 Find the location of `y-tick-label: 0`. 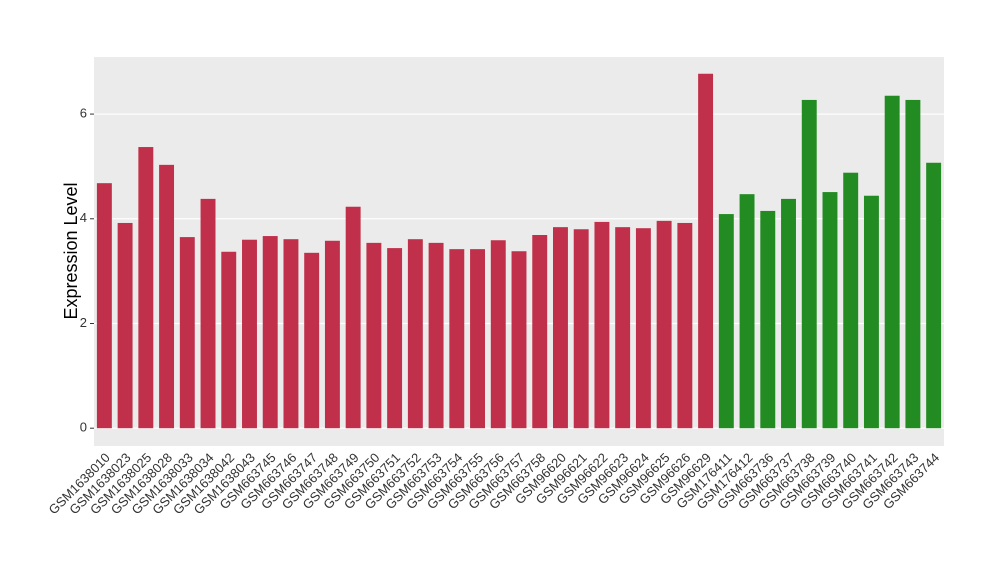

y-tick-label: 0 is located at coordinates (83, 427).